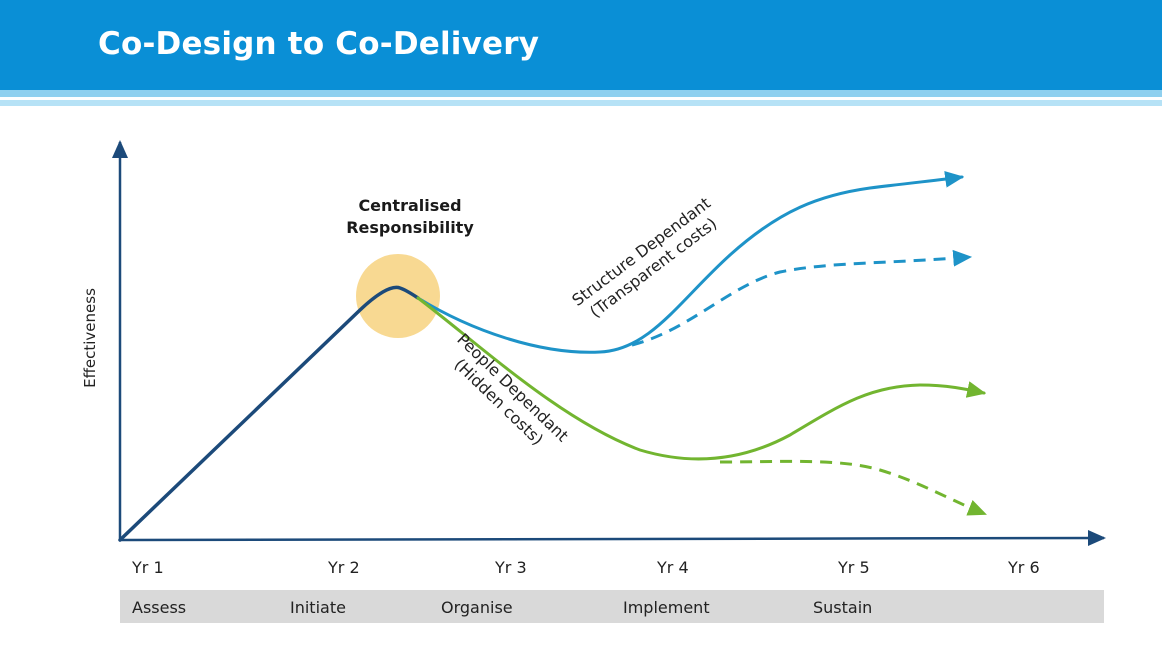 The image size is (1162, 667). I want to click on centralised-highlight-circle, so click(398, 296).